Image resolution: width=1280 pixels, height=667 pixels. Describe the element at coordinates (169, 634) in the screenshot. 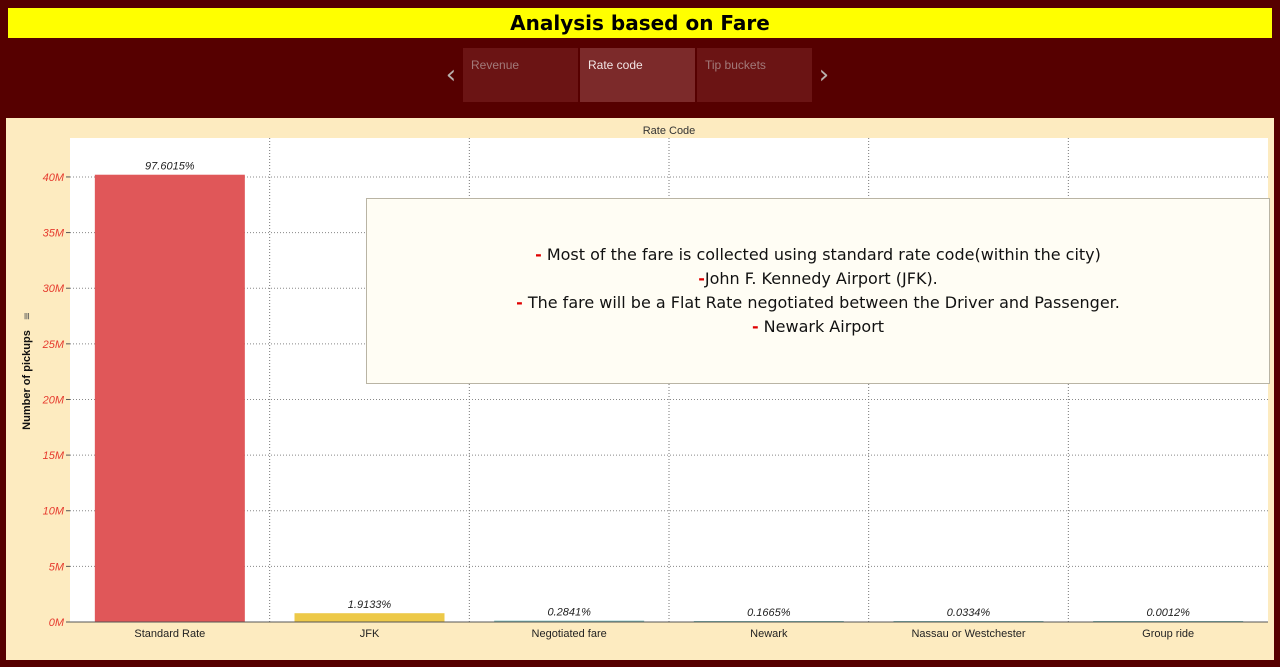

I see `x-tick-label: Standard Rate` at that location.